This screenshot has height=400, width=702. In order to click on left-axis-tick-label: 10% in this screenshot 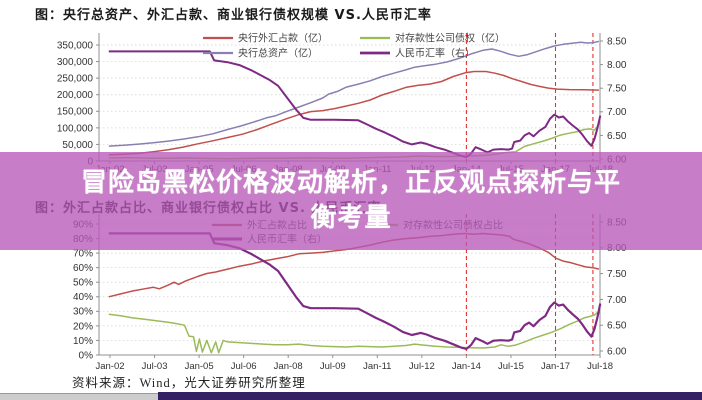, I will do `click(83, 341)`.